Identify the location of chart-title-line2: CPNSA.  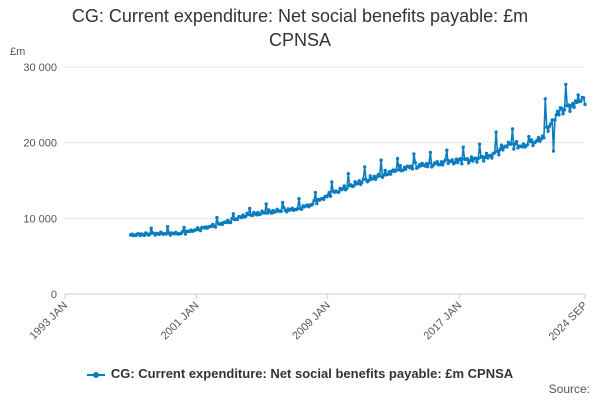
(299, 40).